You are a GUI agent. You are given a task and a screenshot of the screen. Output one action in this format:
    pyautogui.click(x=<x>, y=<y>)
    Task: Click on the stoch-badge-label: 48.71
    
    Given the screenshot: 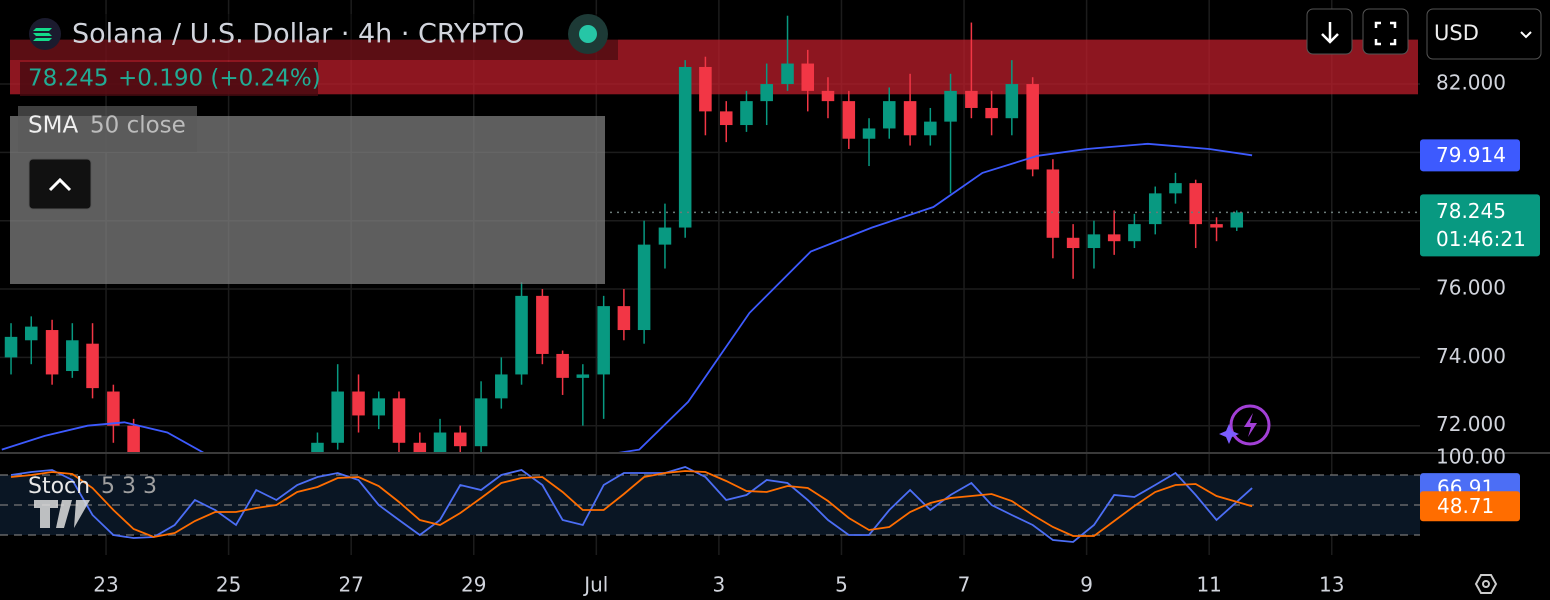 What is the action you would take?
    pyautogui.click(x=1465, y=506)
    